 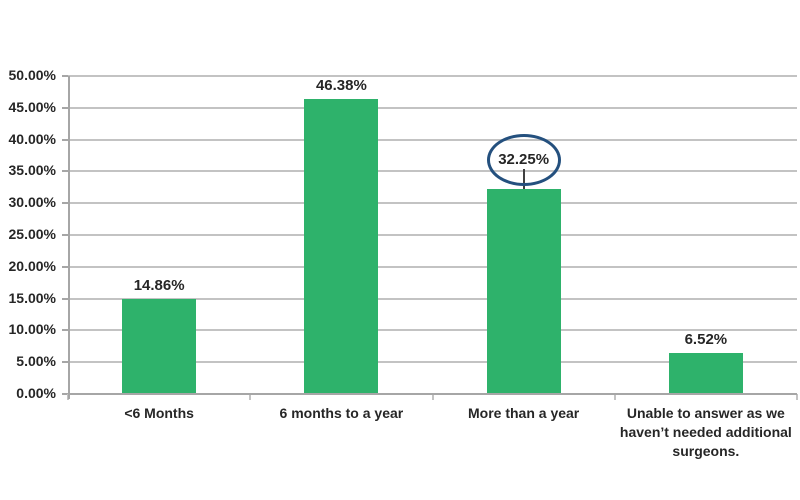 What do you see at coordinates (32, 170) in the screenshot?
I see `y-axis-tick-label: 35.00%` at bounding box center [32, 170].